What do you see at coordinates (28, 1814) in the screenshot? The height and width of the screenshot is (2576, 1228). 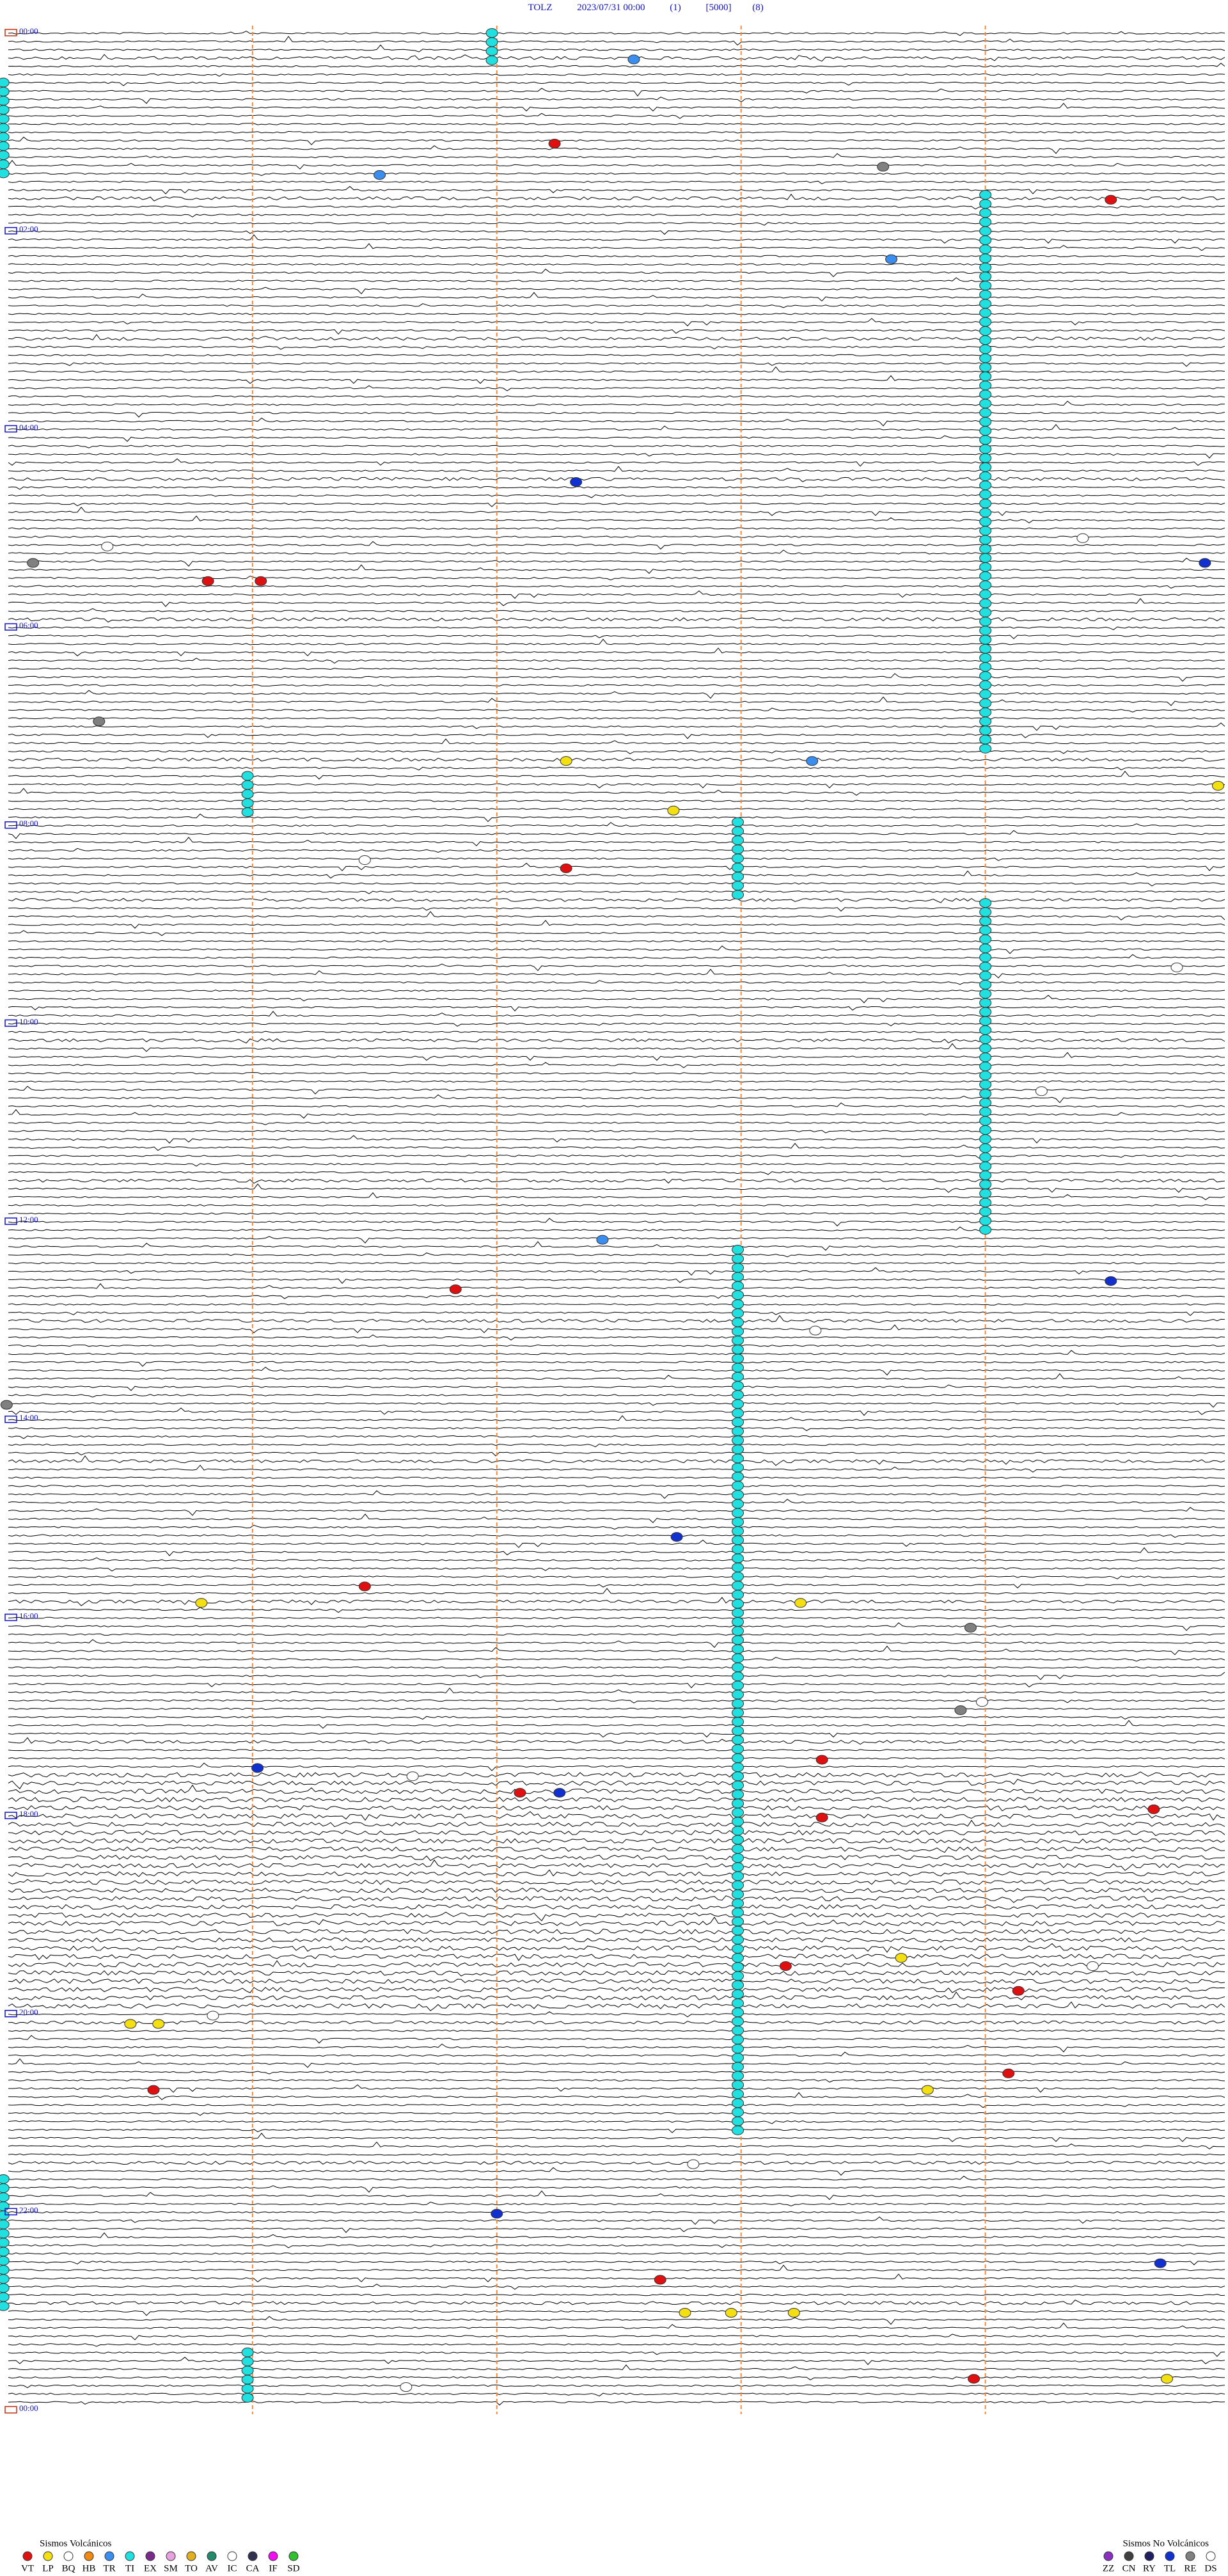 I see `time-label: 18:00` at bounding box center [28, 1814].